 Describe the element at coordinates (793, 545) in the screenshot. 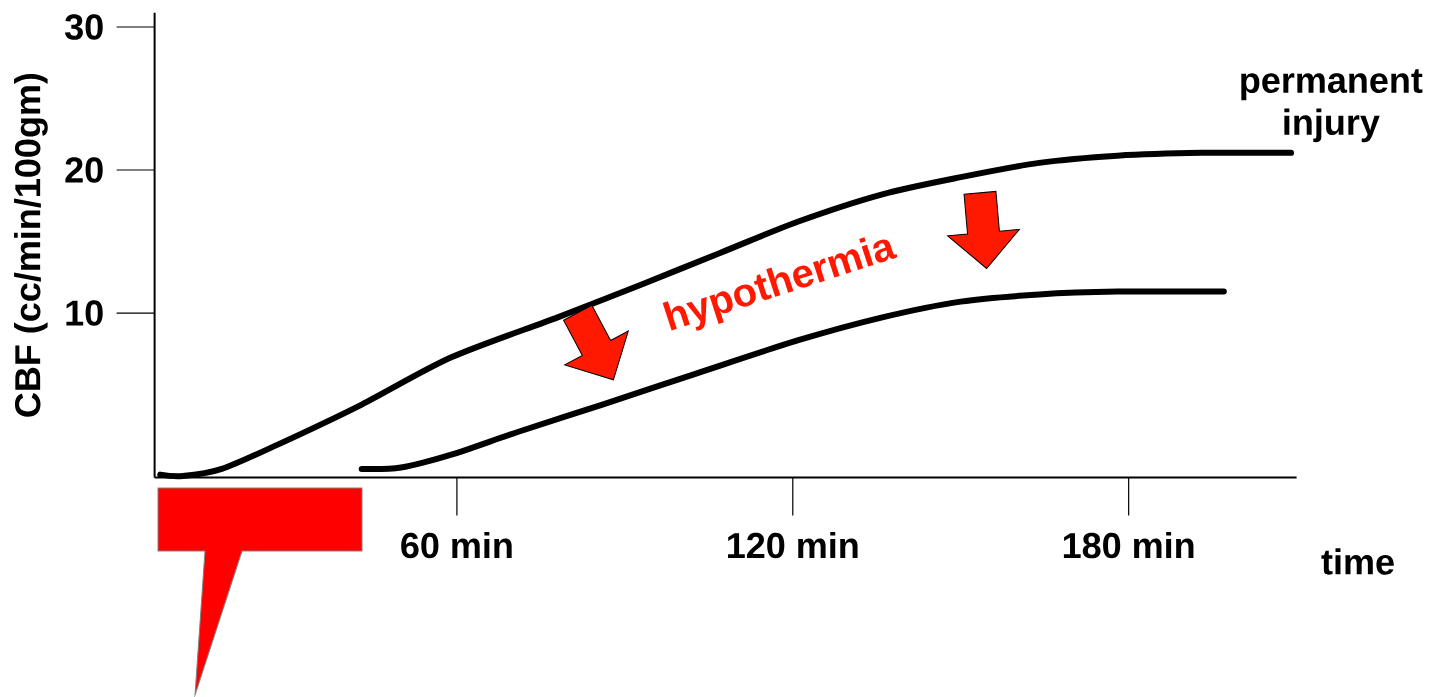

I see `x-tick-label: 120 min` at that location.